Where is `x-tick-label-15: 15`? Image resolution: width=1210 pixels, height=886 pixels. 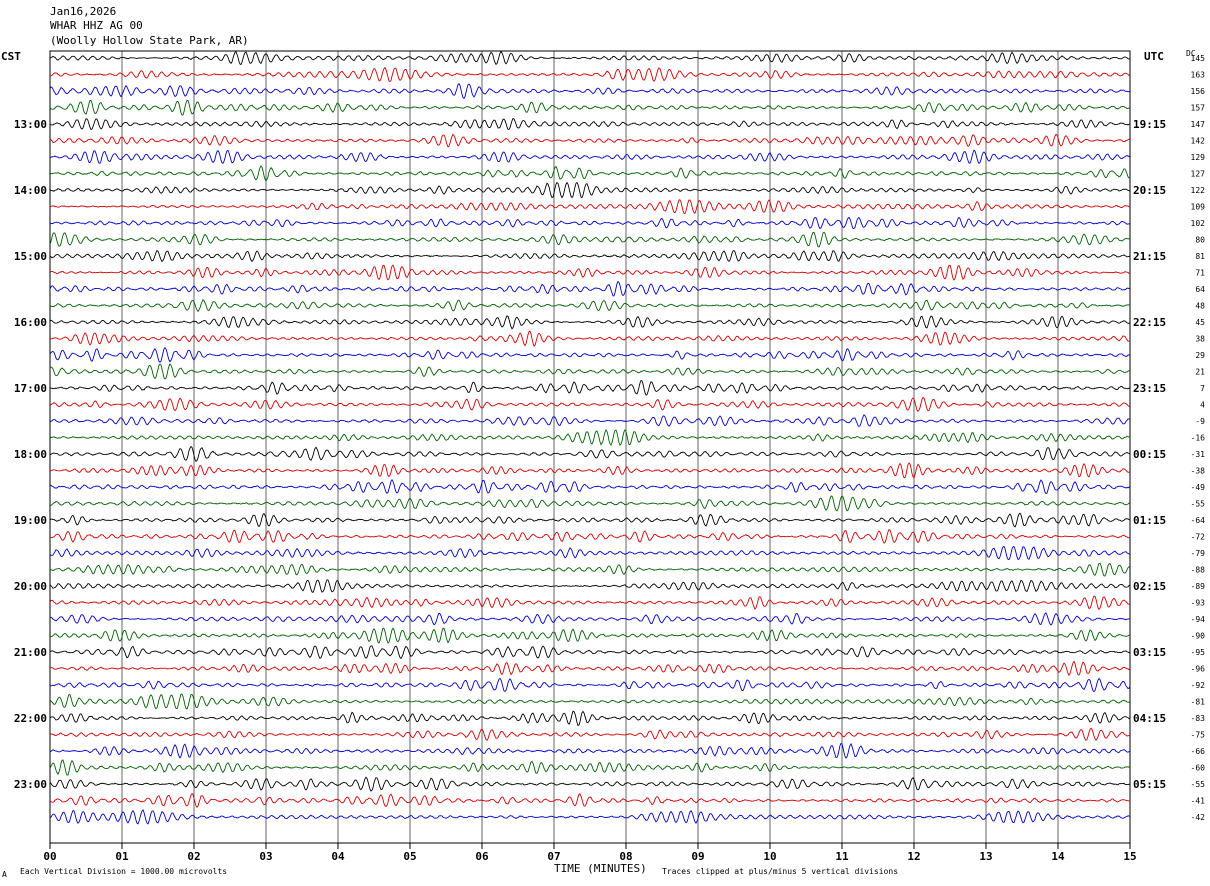
x-tick-label-15: 15 is located at coordinates (1129, 856).